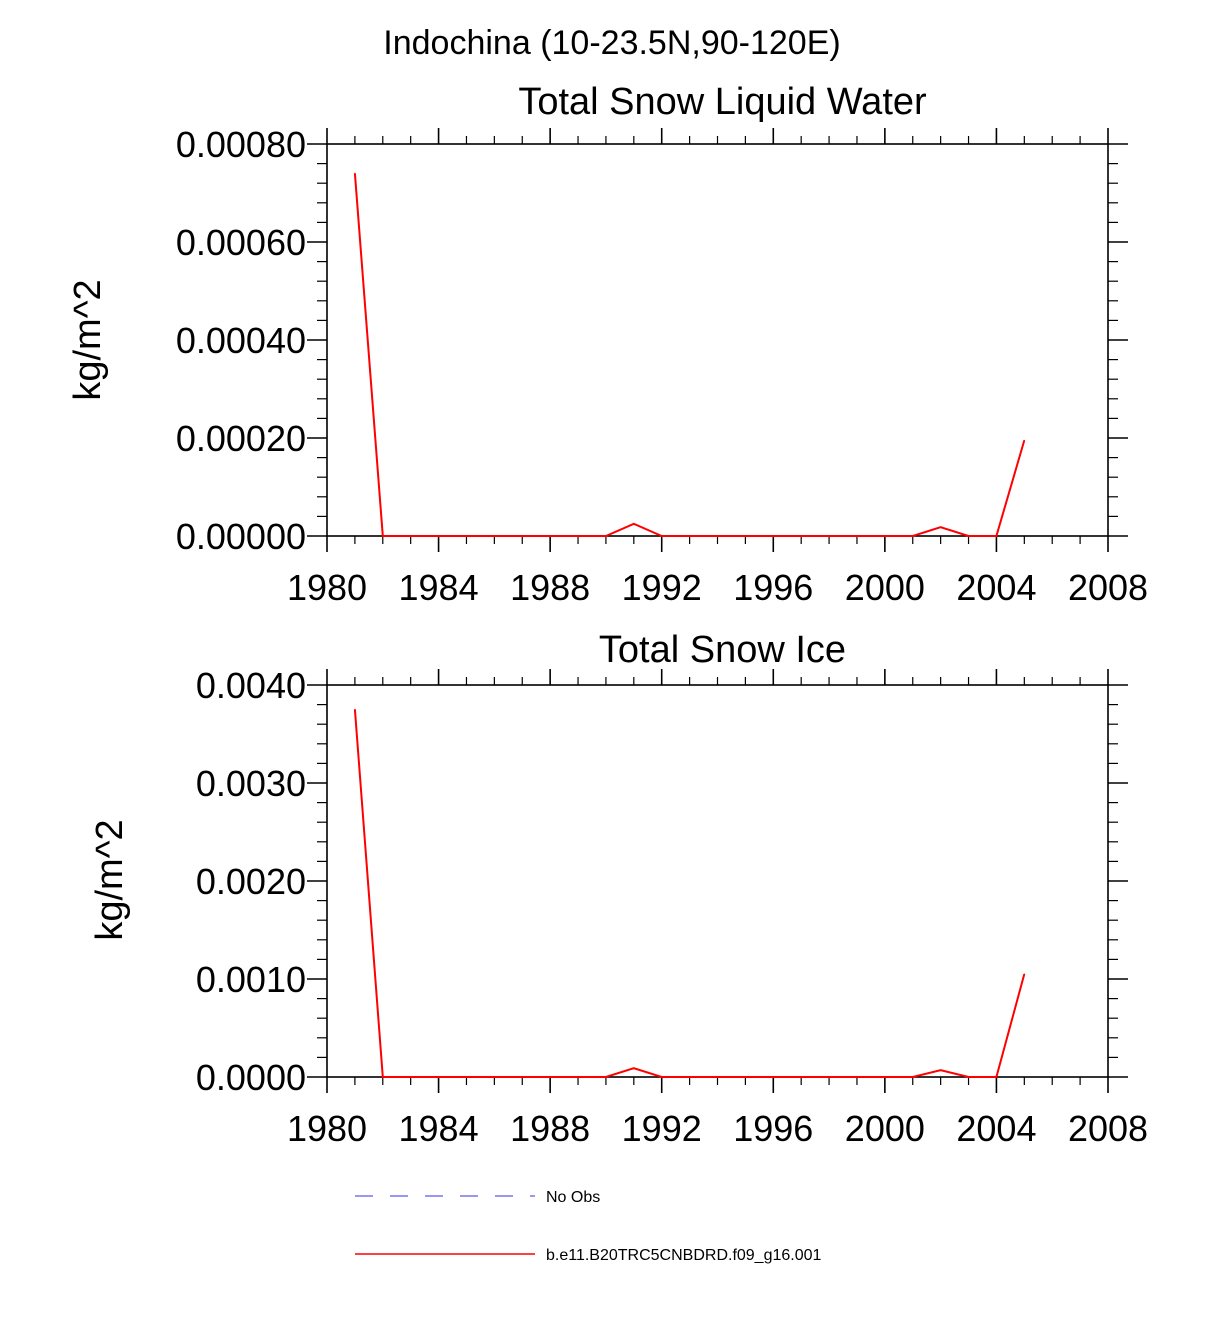  What do you see at coordinates (241, 144) in the screenshot?
I see `y-tick-label: 0.00080` at bounding box center [241, 144].